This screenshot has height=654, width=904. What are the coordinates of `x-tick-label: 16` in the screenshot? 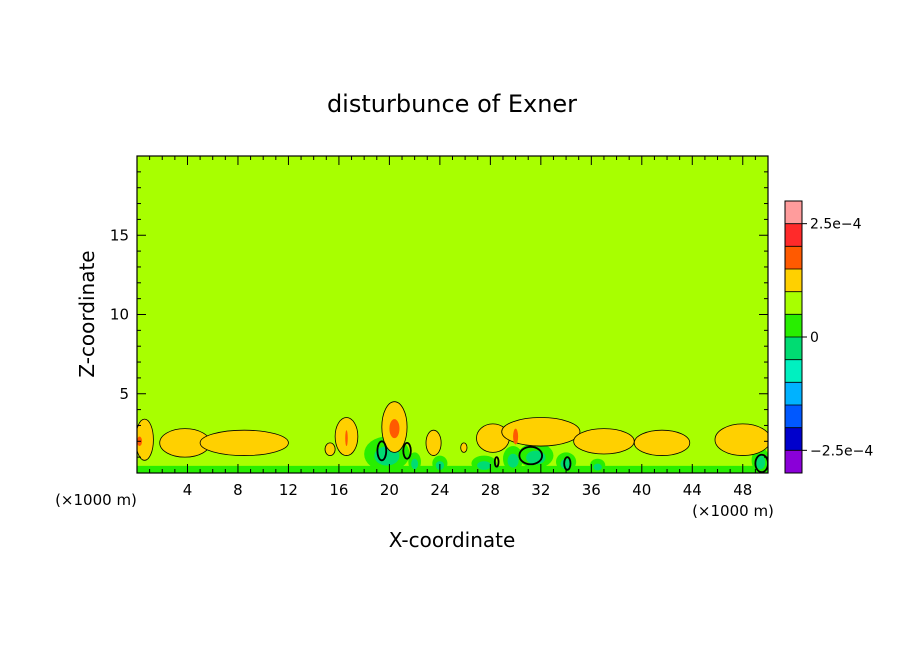 It's located at (338, 490).